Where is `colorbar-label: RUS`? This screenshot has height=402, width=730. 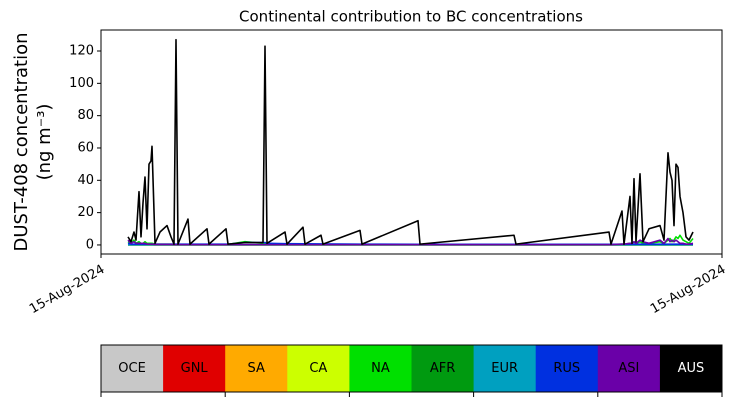 colorbar-label: RUS is located at coordinates (566, 368).